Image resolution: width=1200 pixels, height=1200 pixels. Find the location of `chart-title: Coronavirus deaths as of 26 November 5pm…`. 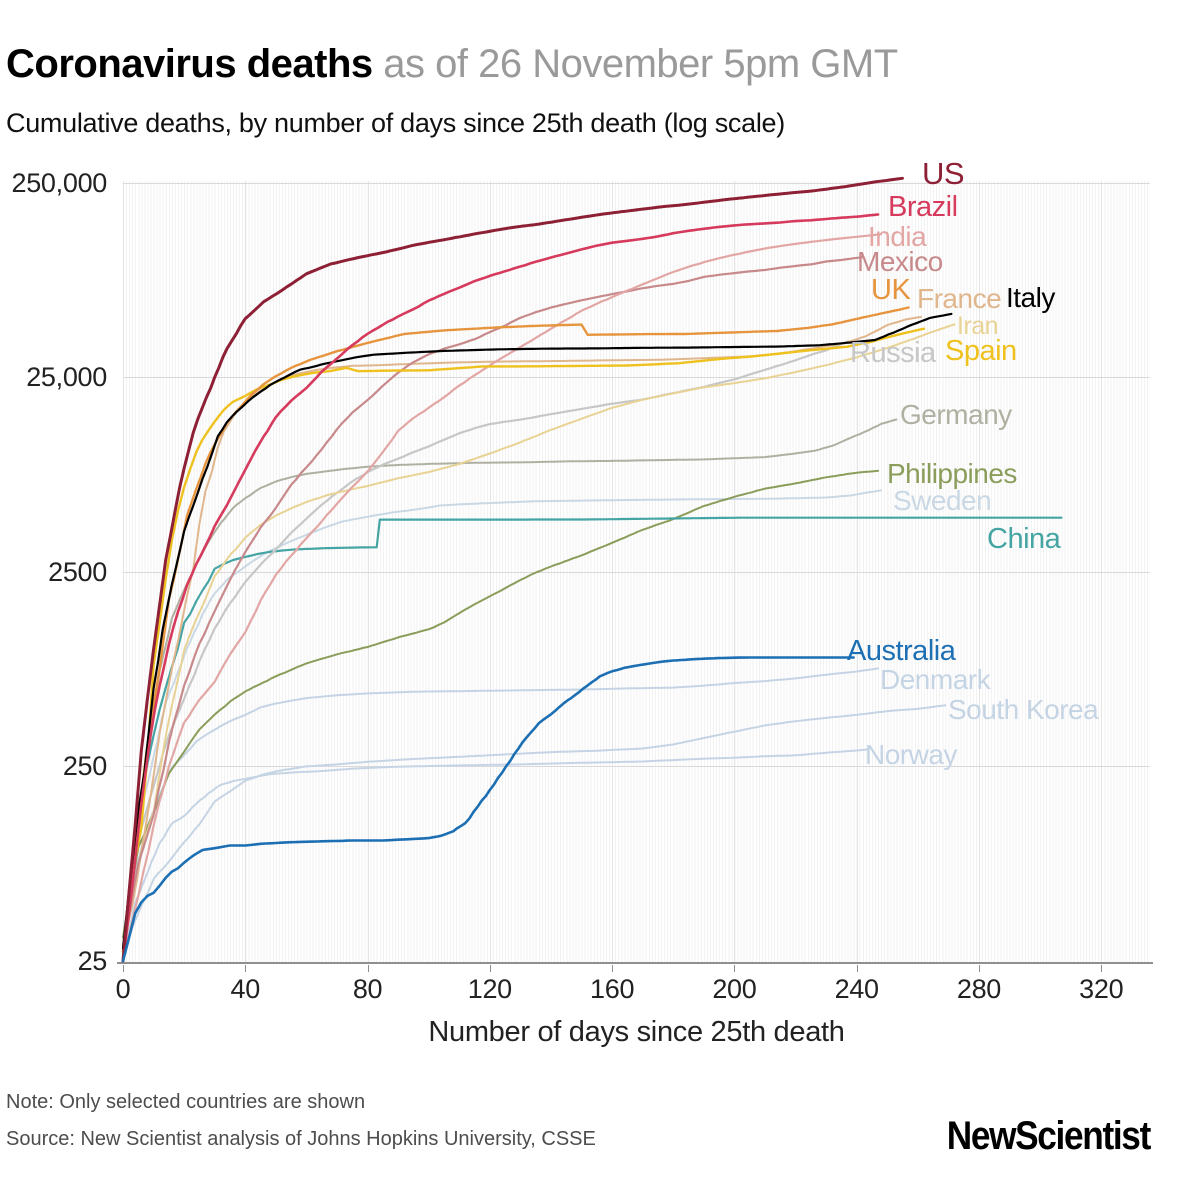

chart-title: Coronavirus deaths as of 26 November 5pm… is located at coordinates (452, 64).